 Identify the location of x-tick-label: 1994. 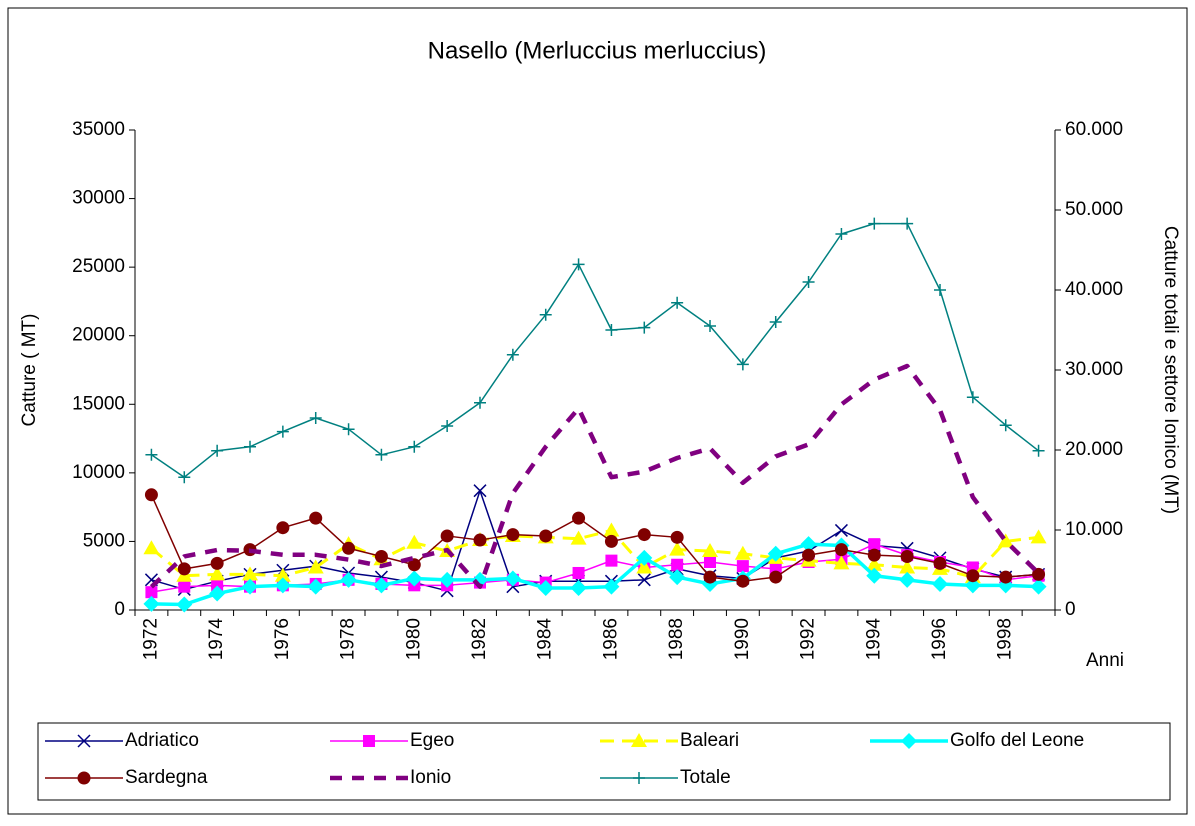
(873, 639).